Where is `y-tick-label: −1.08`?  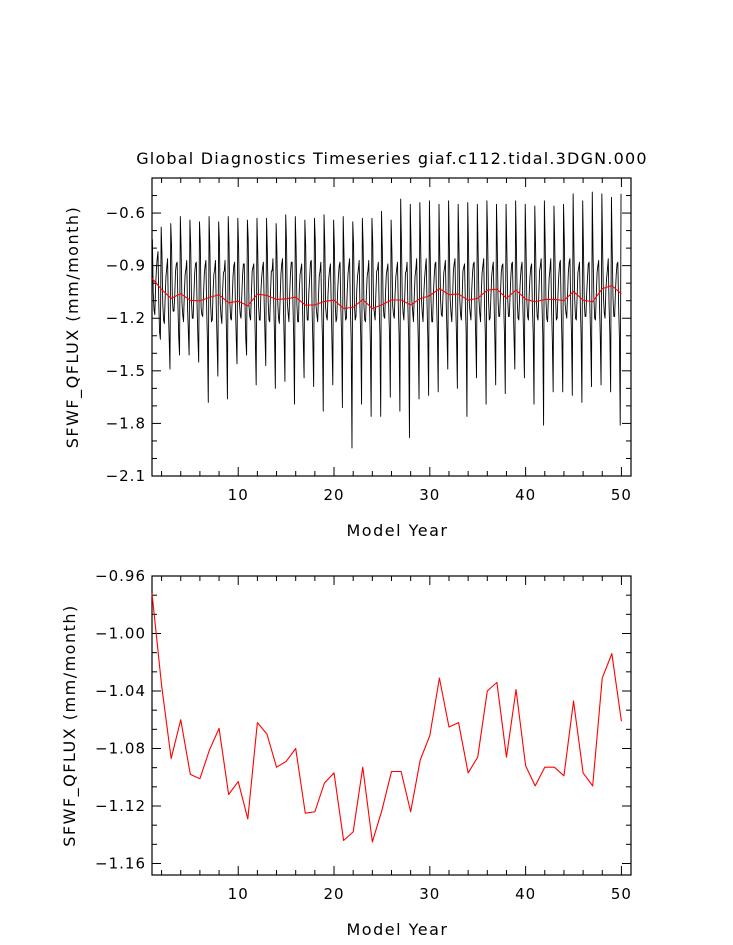 y-tick-label: −1.08 is located at coordinates (120, 749).